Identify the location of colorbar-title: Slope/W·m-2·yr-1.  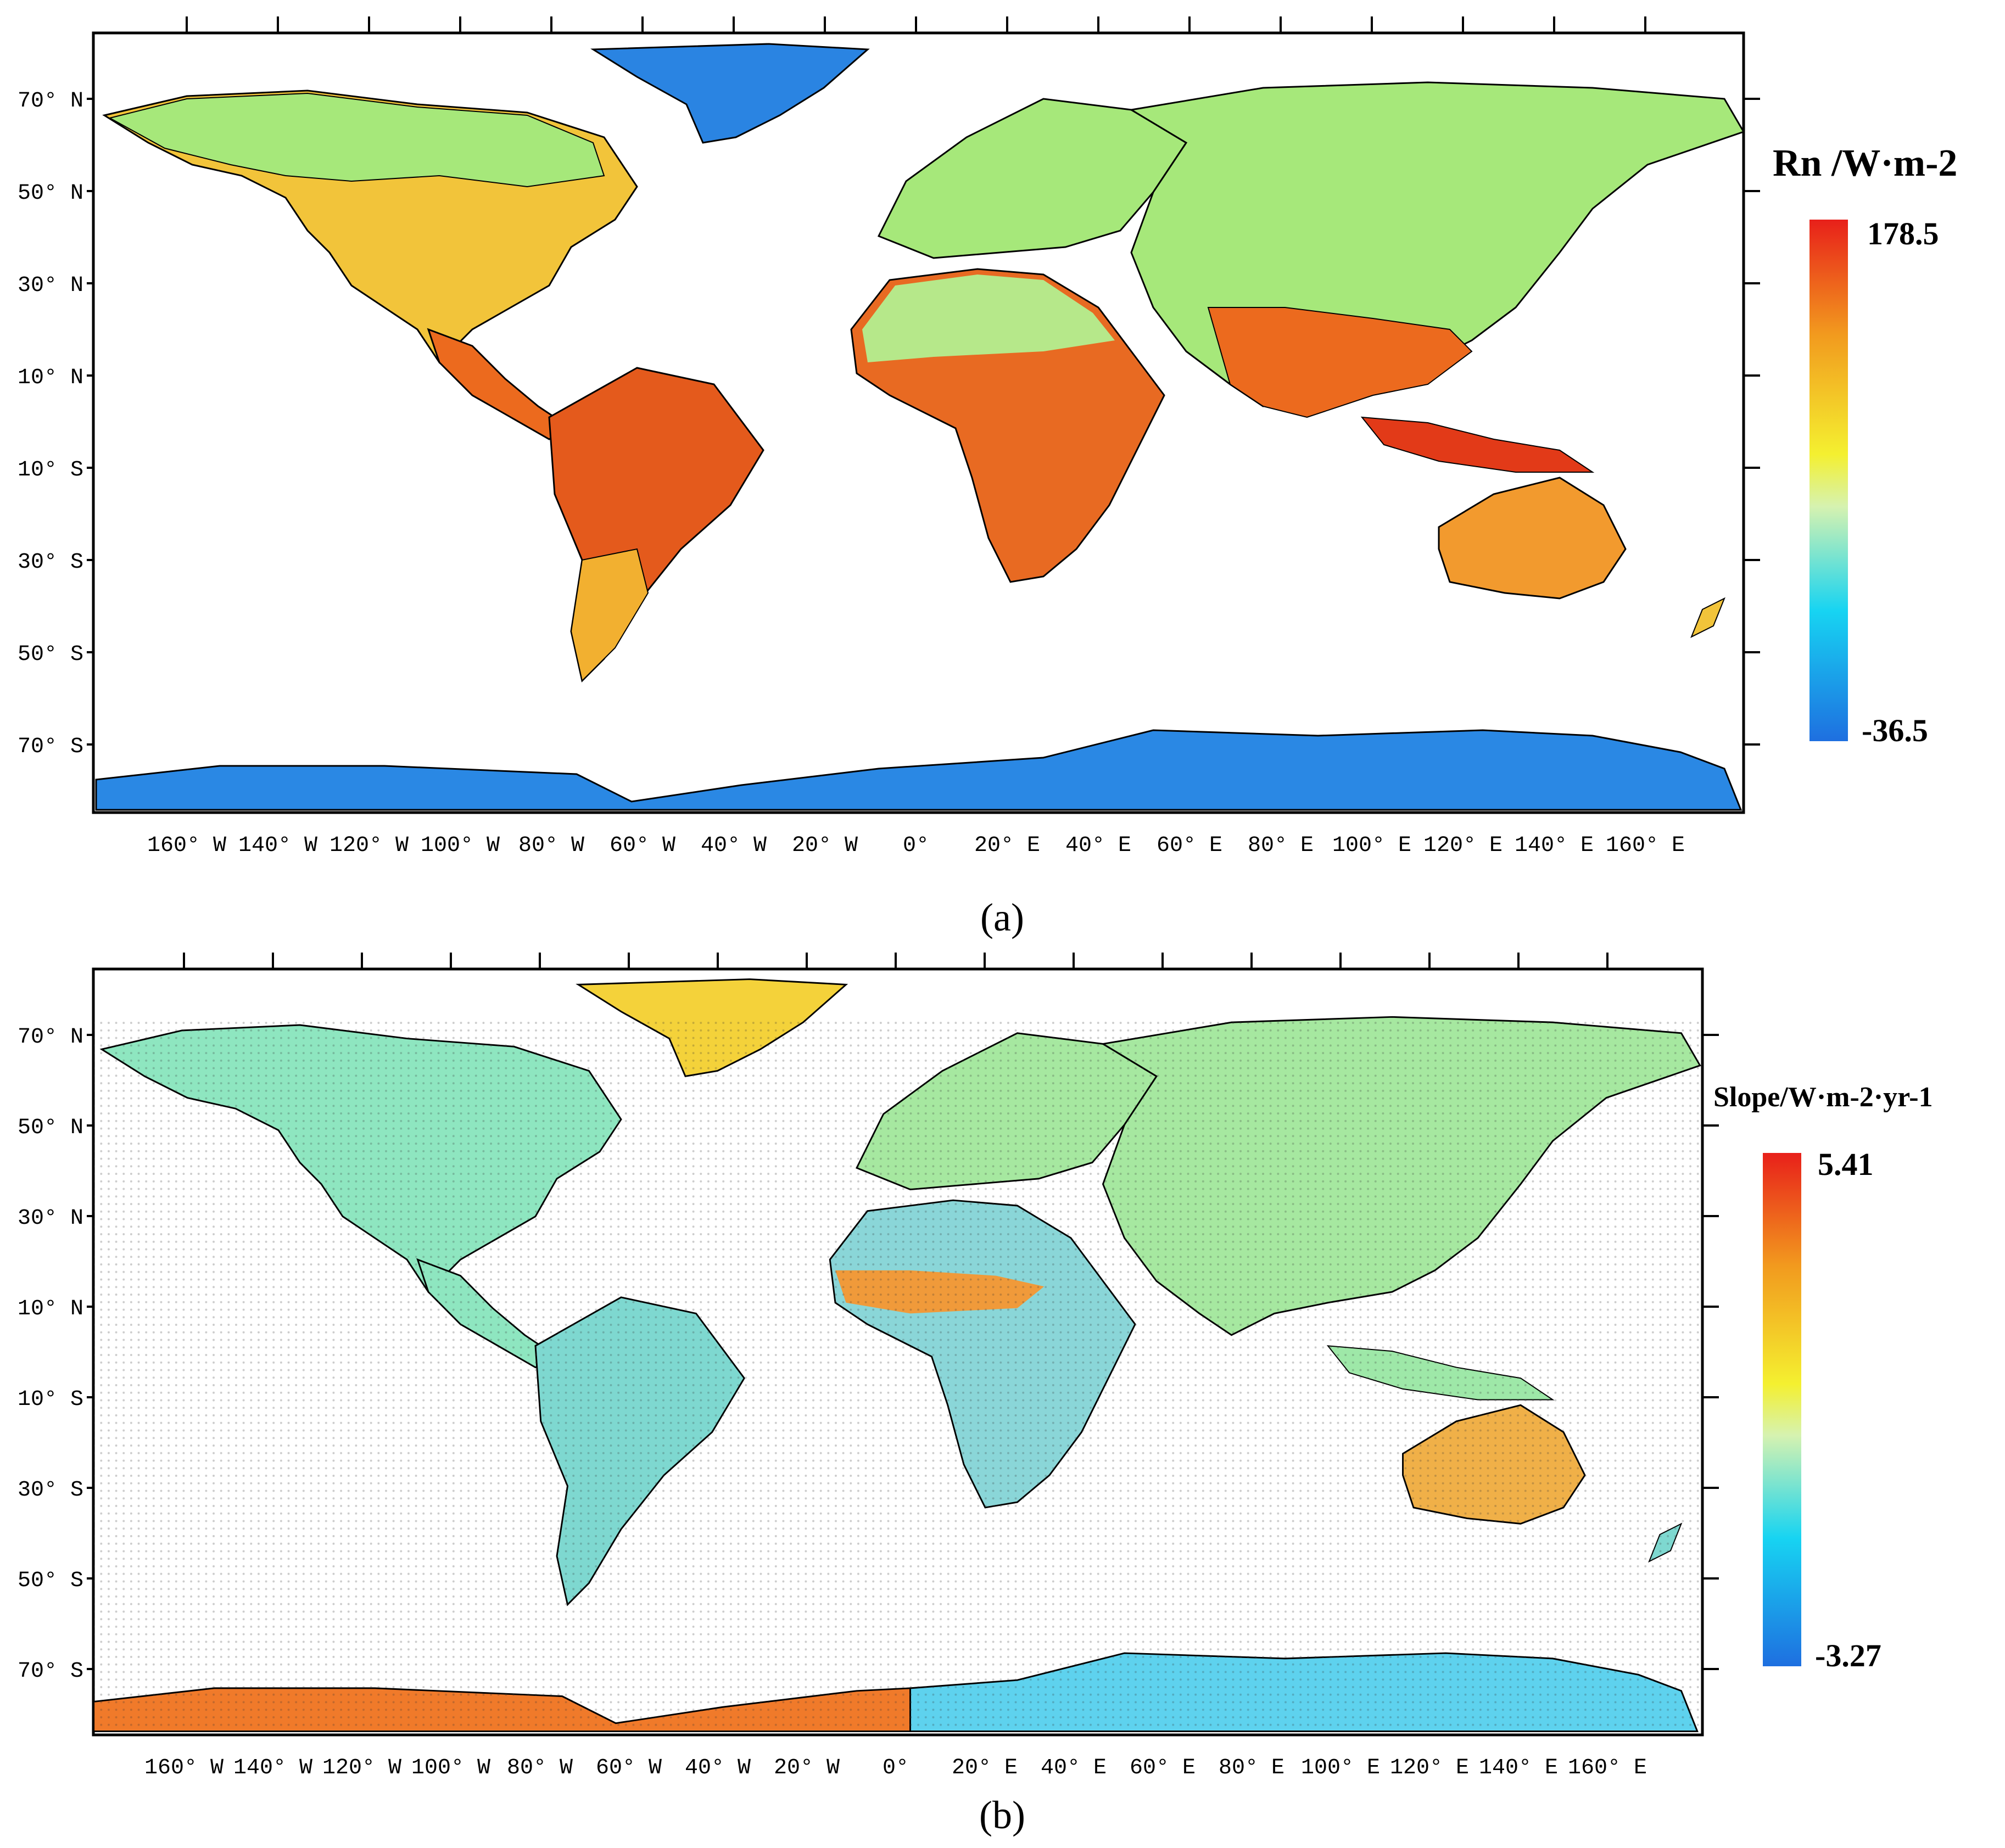
(1823, 1097).